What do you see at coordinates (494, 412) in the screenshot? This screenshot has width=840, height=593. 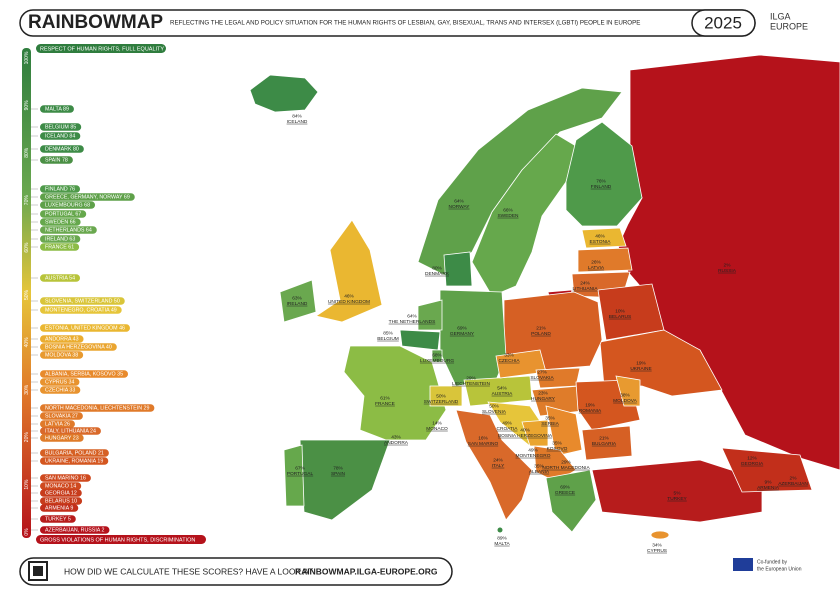 I see `map-country: SLOVENIA` at bounding box center [494, 412].